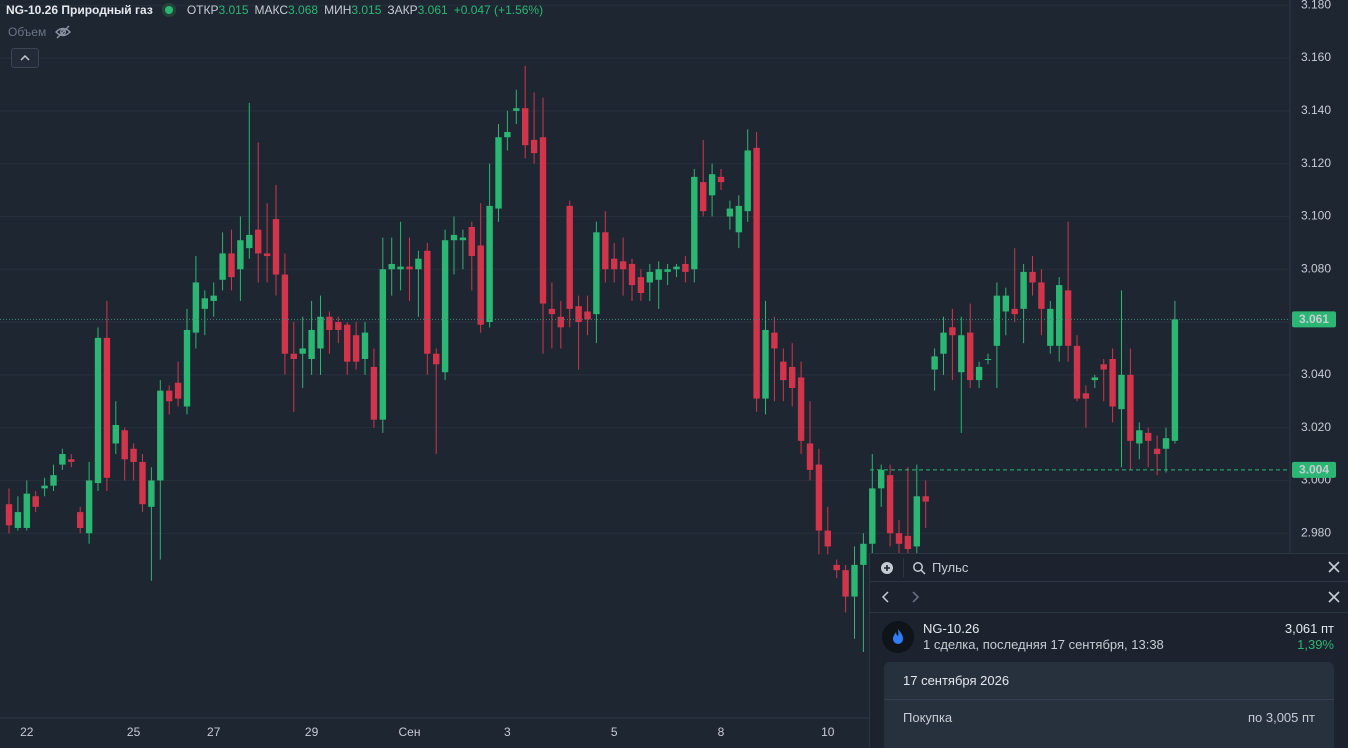 This screenshot has height=748, width=1348. I want to click on hide-icon, so click(63, 32).